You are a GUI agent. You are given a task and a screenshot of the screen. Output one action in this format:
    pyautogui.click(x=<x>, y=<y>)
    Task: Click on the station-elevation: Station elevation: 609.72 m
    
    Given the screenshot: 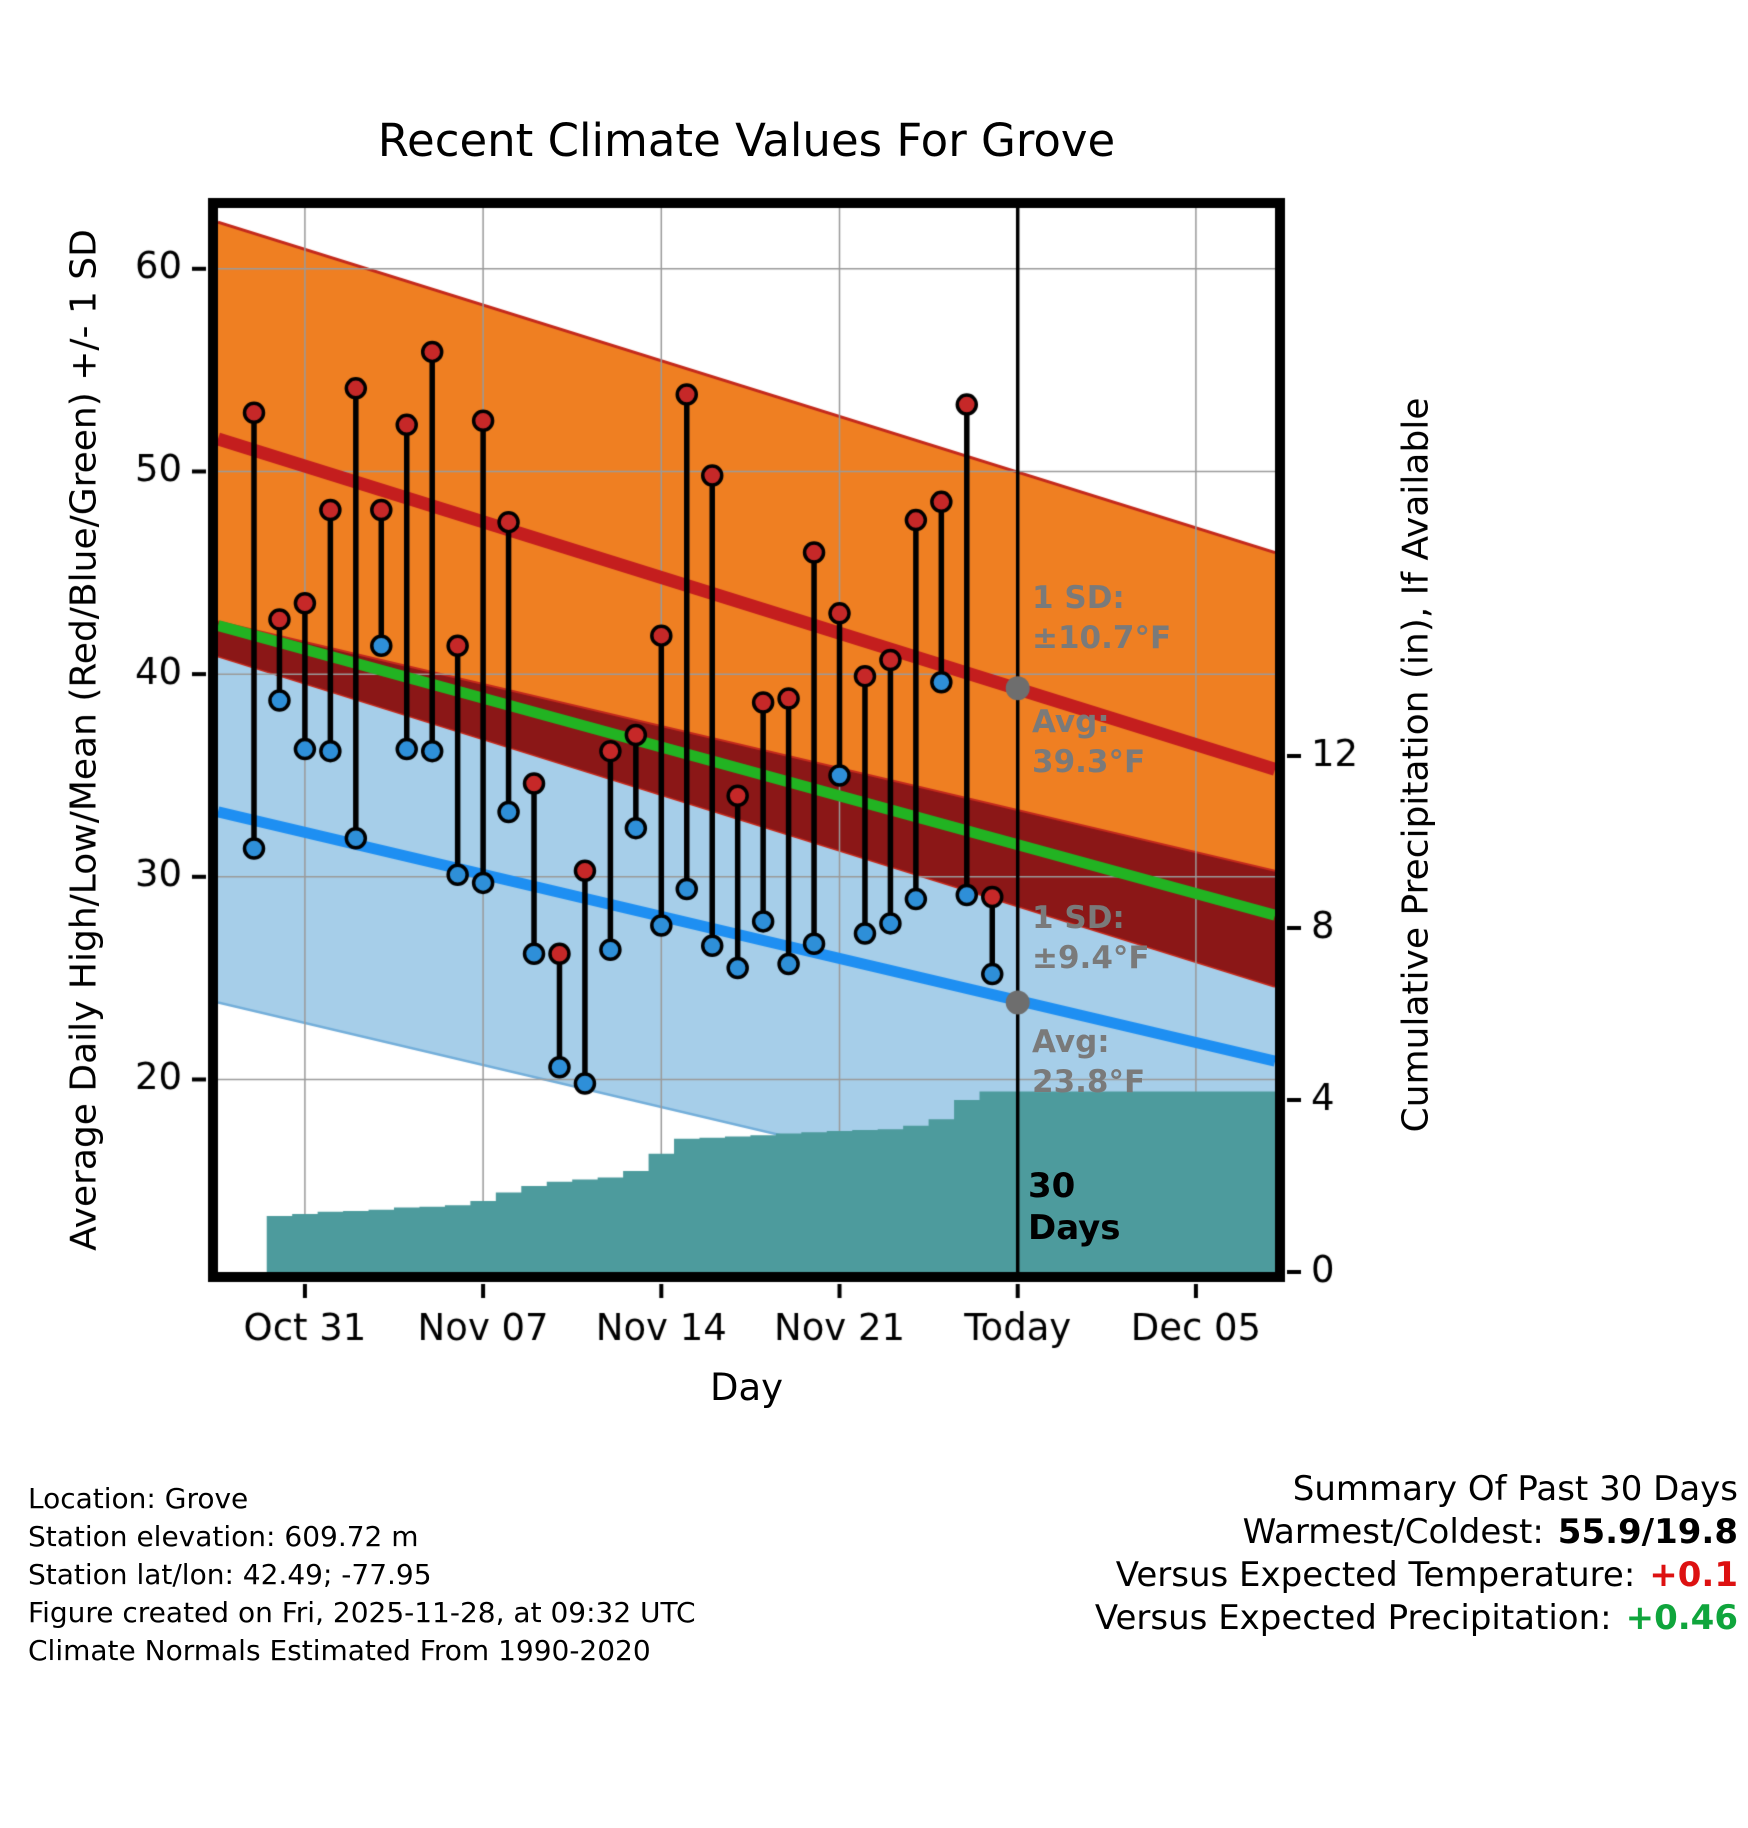 What is the action you would take?
    pyautogui.click(x=223, y=1536)
    